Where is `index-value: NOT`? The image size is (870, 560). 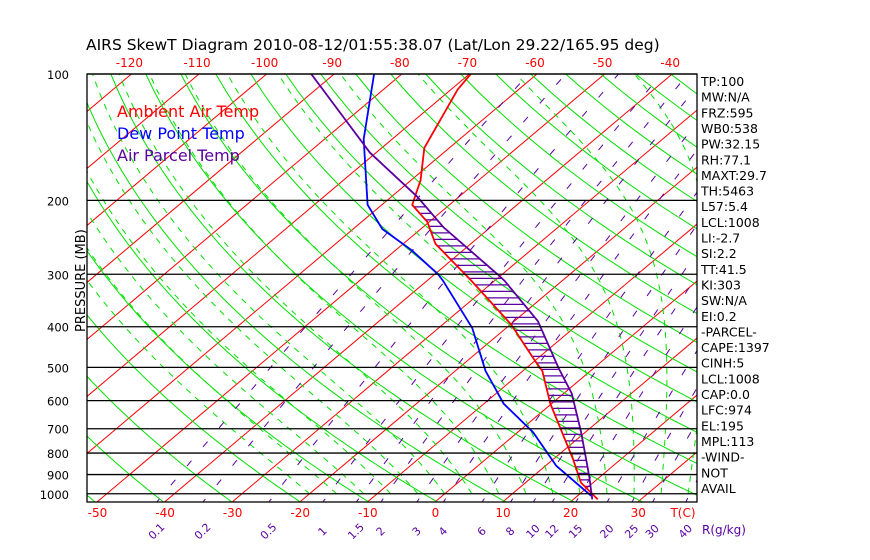
index-value: NOT is located at coordinates (714, 472).